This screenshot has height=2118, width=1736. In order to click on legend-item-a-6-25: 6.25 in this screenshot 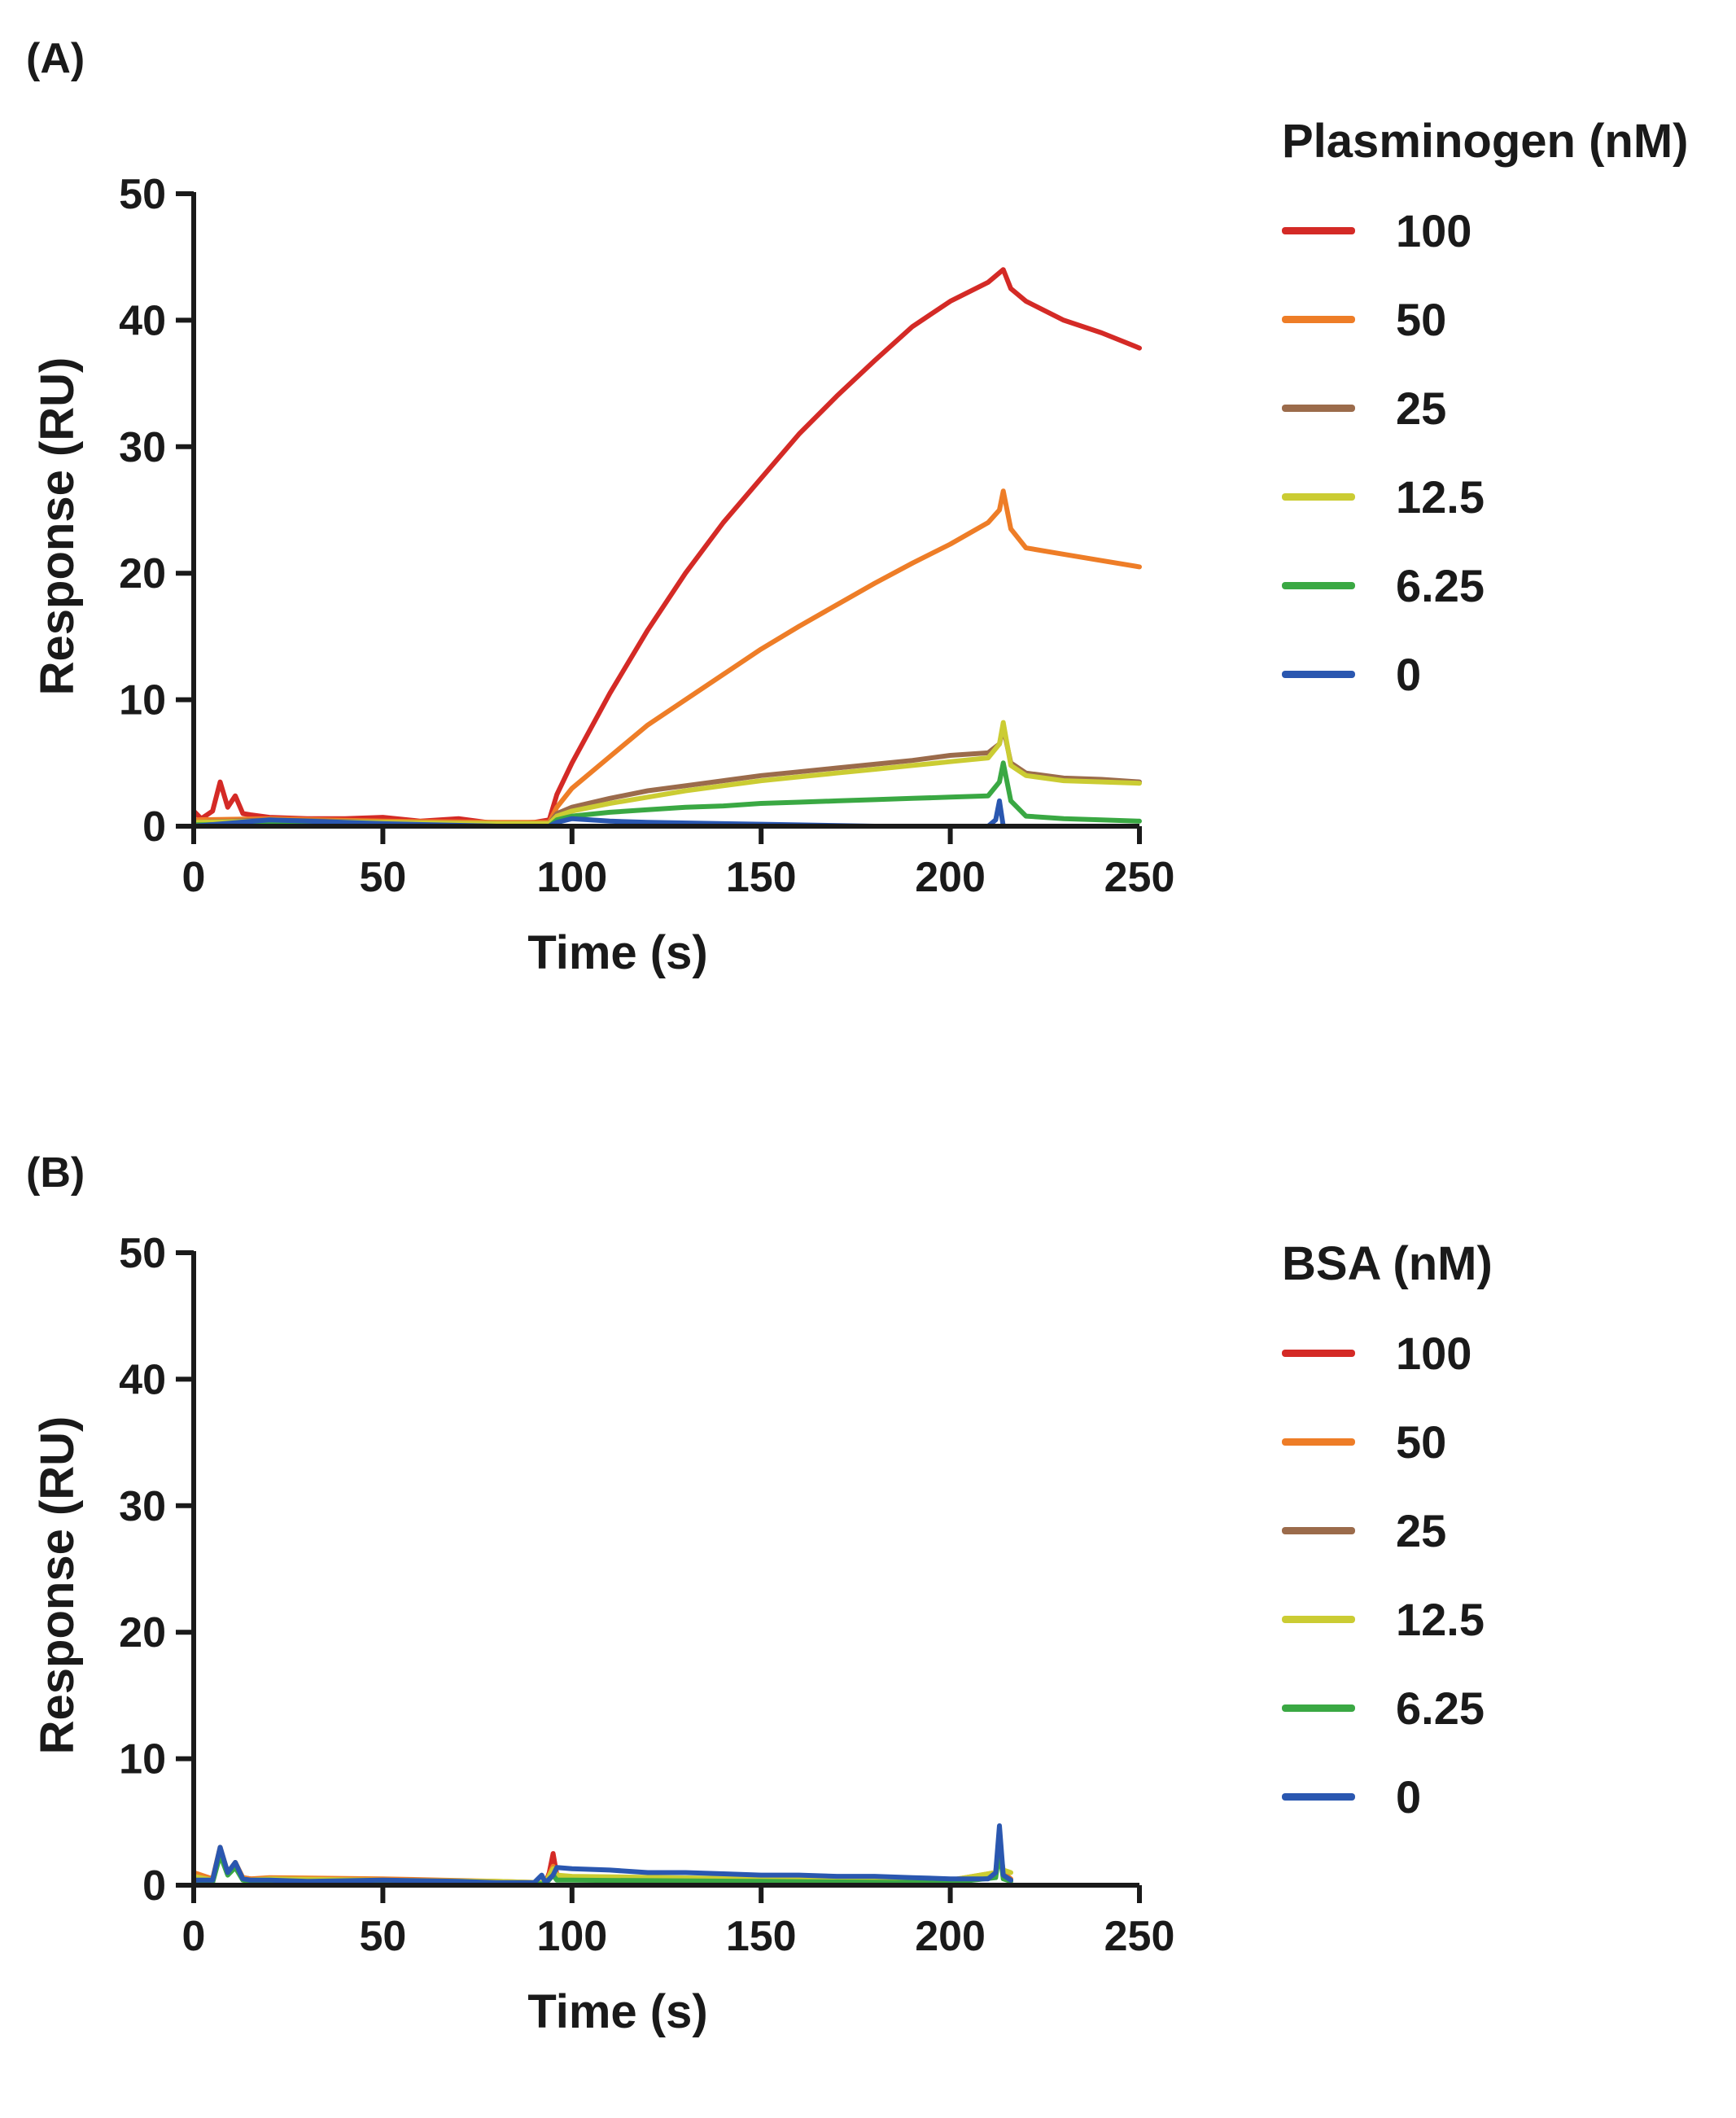, I will do `click(1485, 585)`.